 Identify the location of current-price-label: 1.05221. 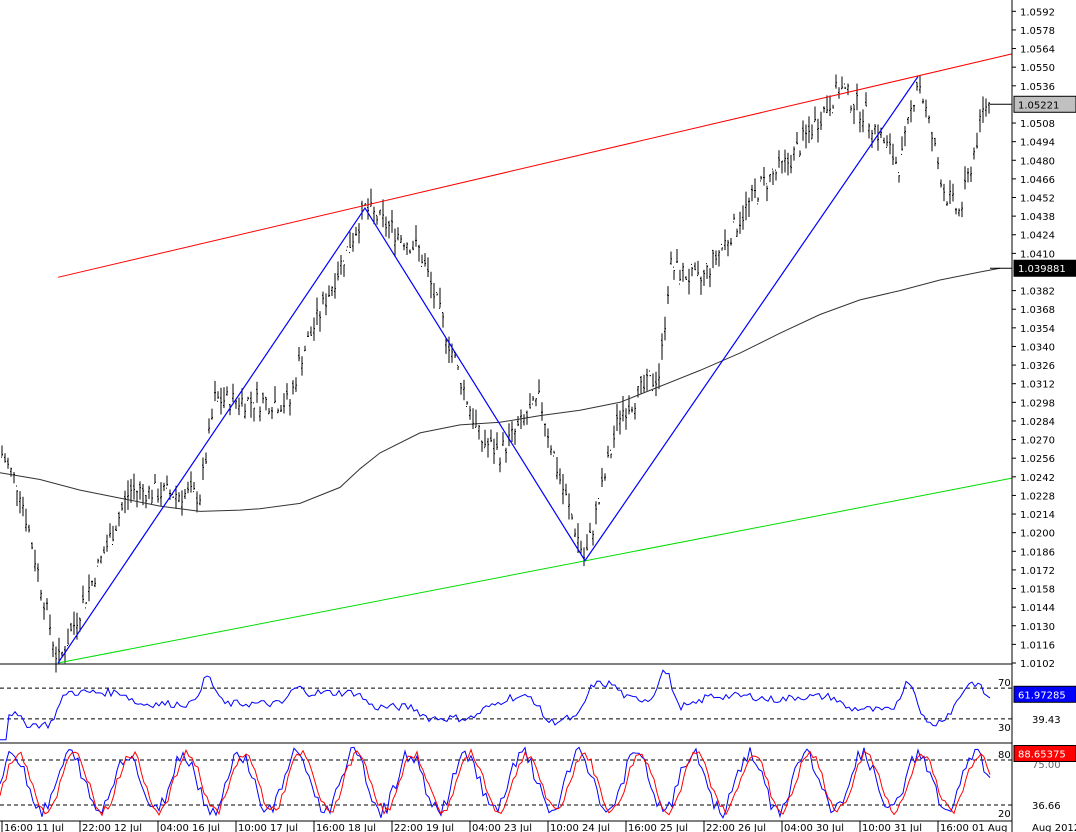
(1038, 105).